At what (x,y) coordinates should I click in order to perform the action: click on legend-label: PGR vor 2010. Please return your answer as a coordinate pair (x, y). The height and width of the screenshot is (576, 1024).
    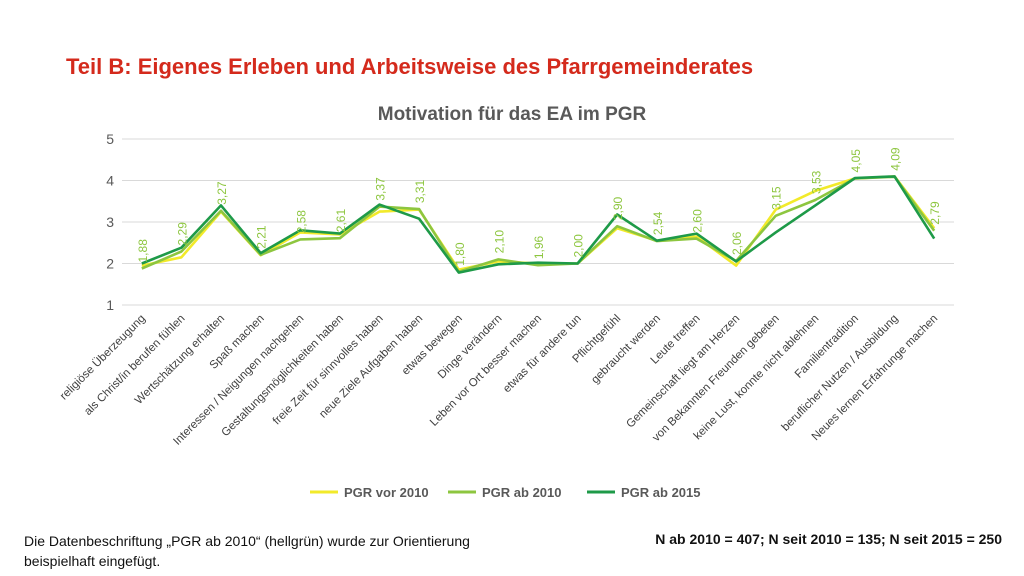
    Looking at the image, I should click on (386, 492).